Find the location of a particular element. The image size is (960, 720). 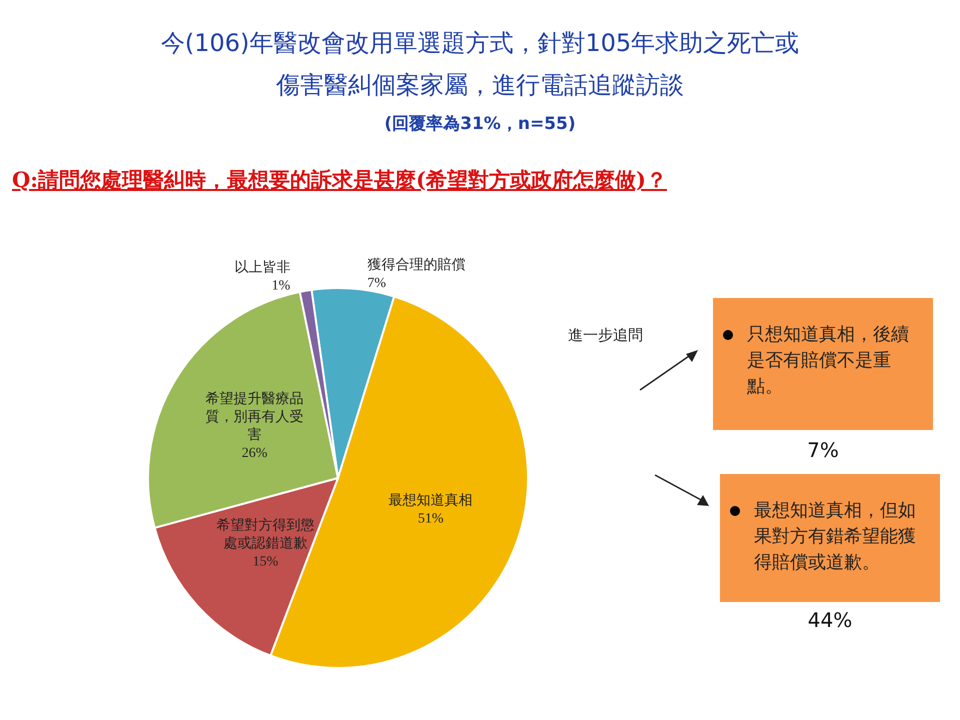

slice-label: 希望對方得到懲處或認錯道歉 is located at coordinates (265, 534).